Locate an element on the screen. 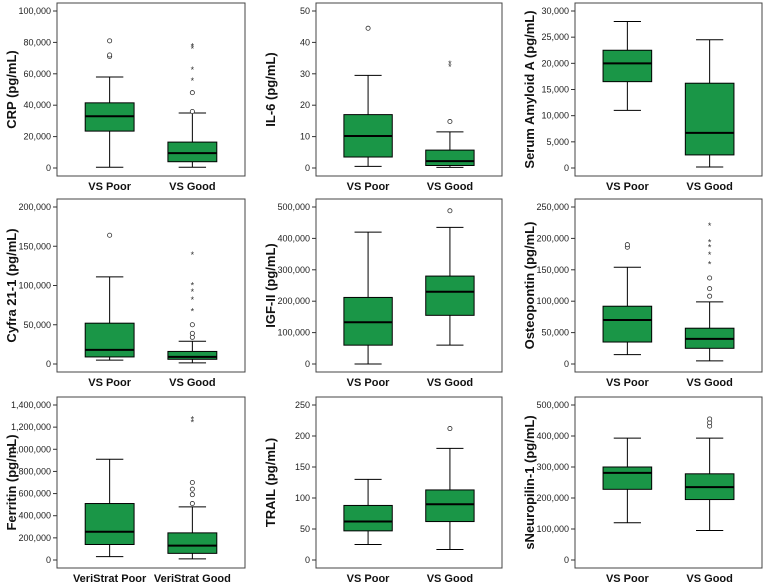  y-axis-label: Osteopontin (pg/mL) is located at coordinates (529, 286).